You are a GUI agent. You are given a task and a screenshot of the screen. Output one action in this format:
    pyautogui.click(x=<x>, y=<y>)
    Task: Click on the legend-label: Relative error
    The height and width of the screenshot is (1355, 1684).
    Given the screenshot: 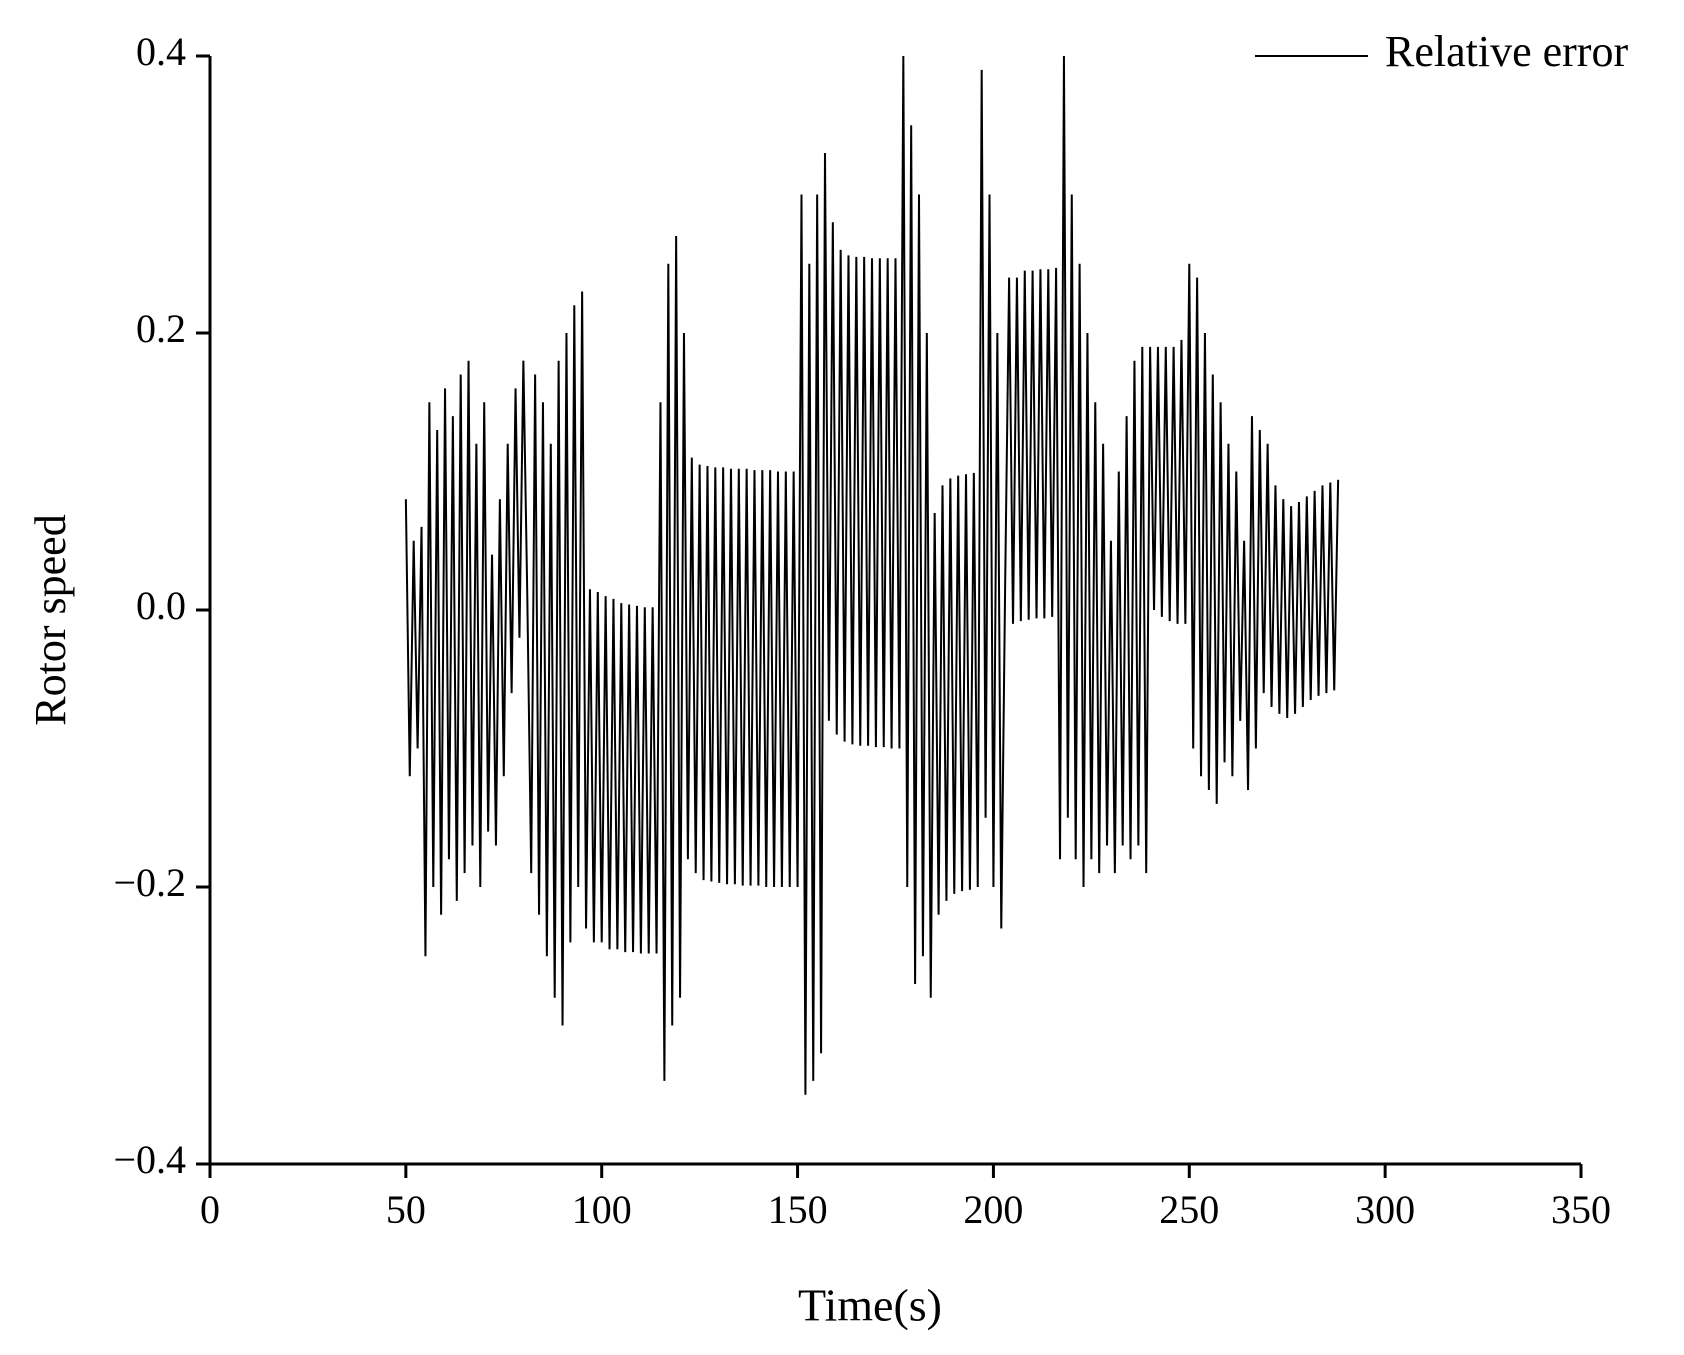 What is the action you would take?
    pyautogui.click(x=1506, y=51)
    